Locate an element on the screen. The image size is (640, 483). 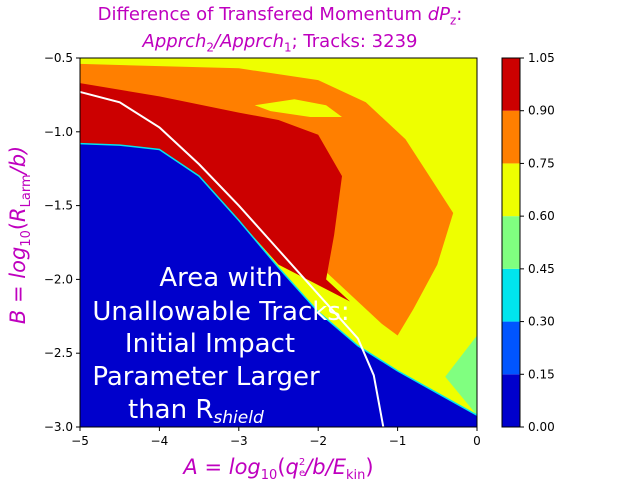
colorbar-tick-label: 0.75 is located at coordinates (541, 163).